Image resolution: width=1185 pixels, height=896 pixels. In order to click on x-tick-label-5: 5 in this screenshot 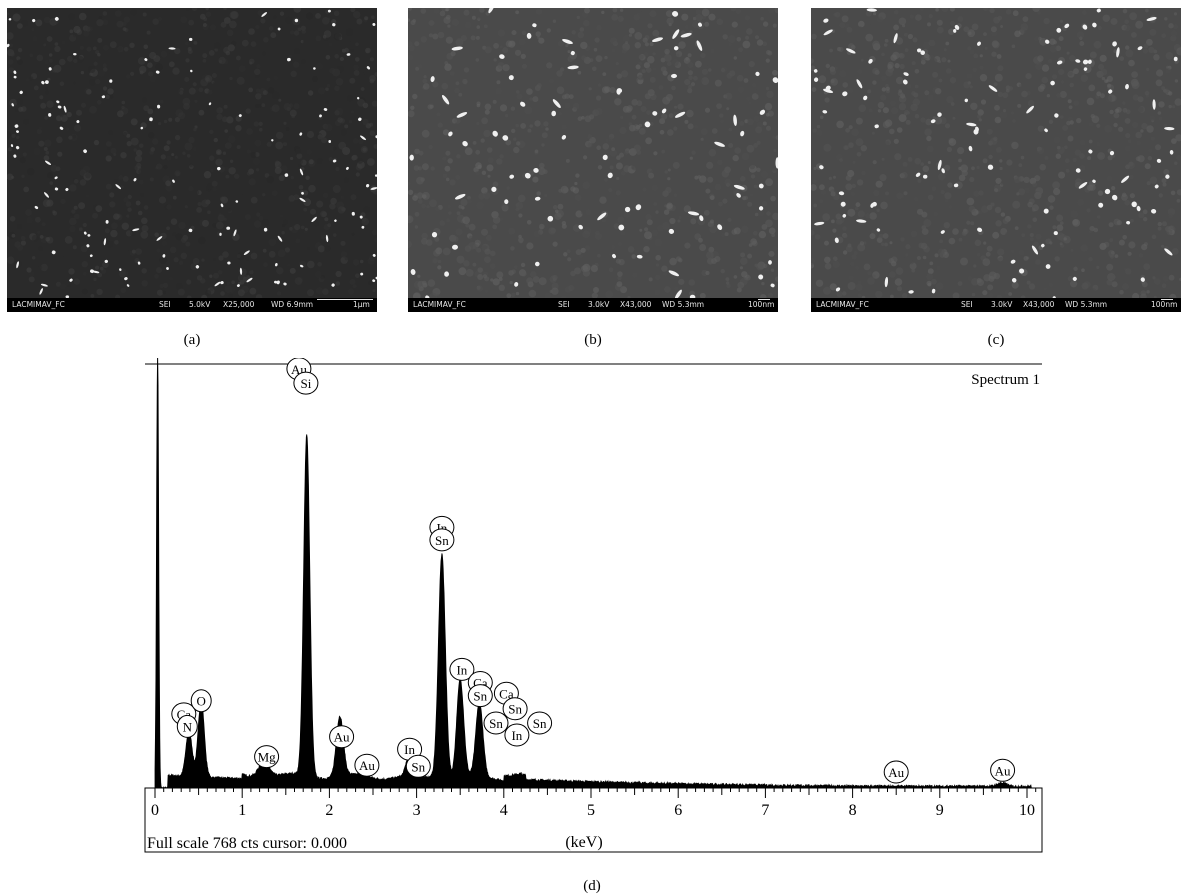, I will do `click(591, 810)`.